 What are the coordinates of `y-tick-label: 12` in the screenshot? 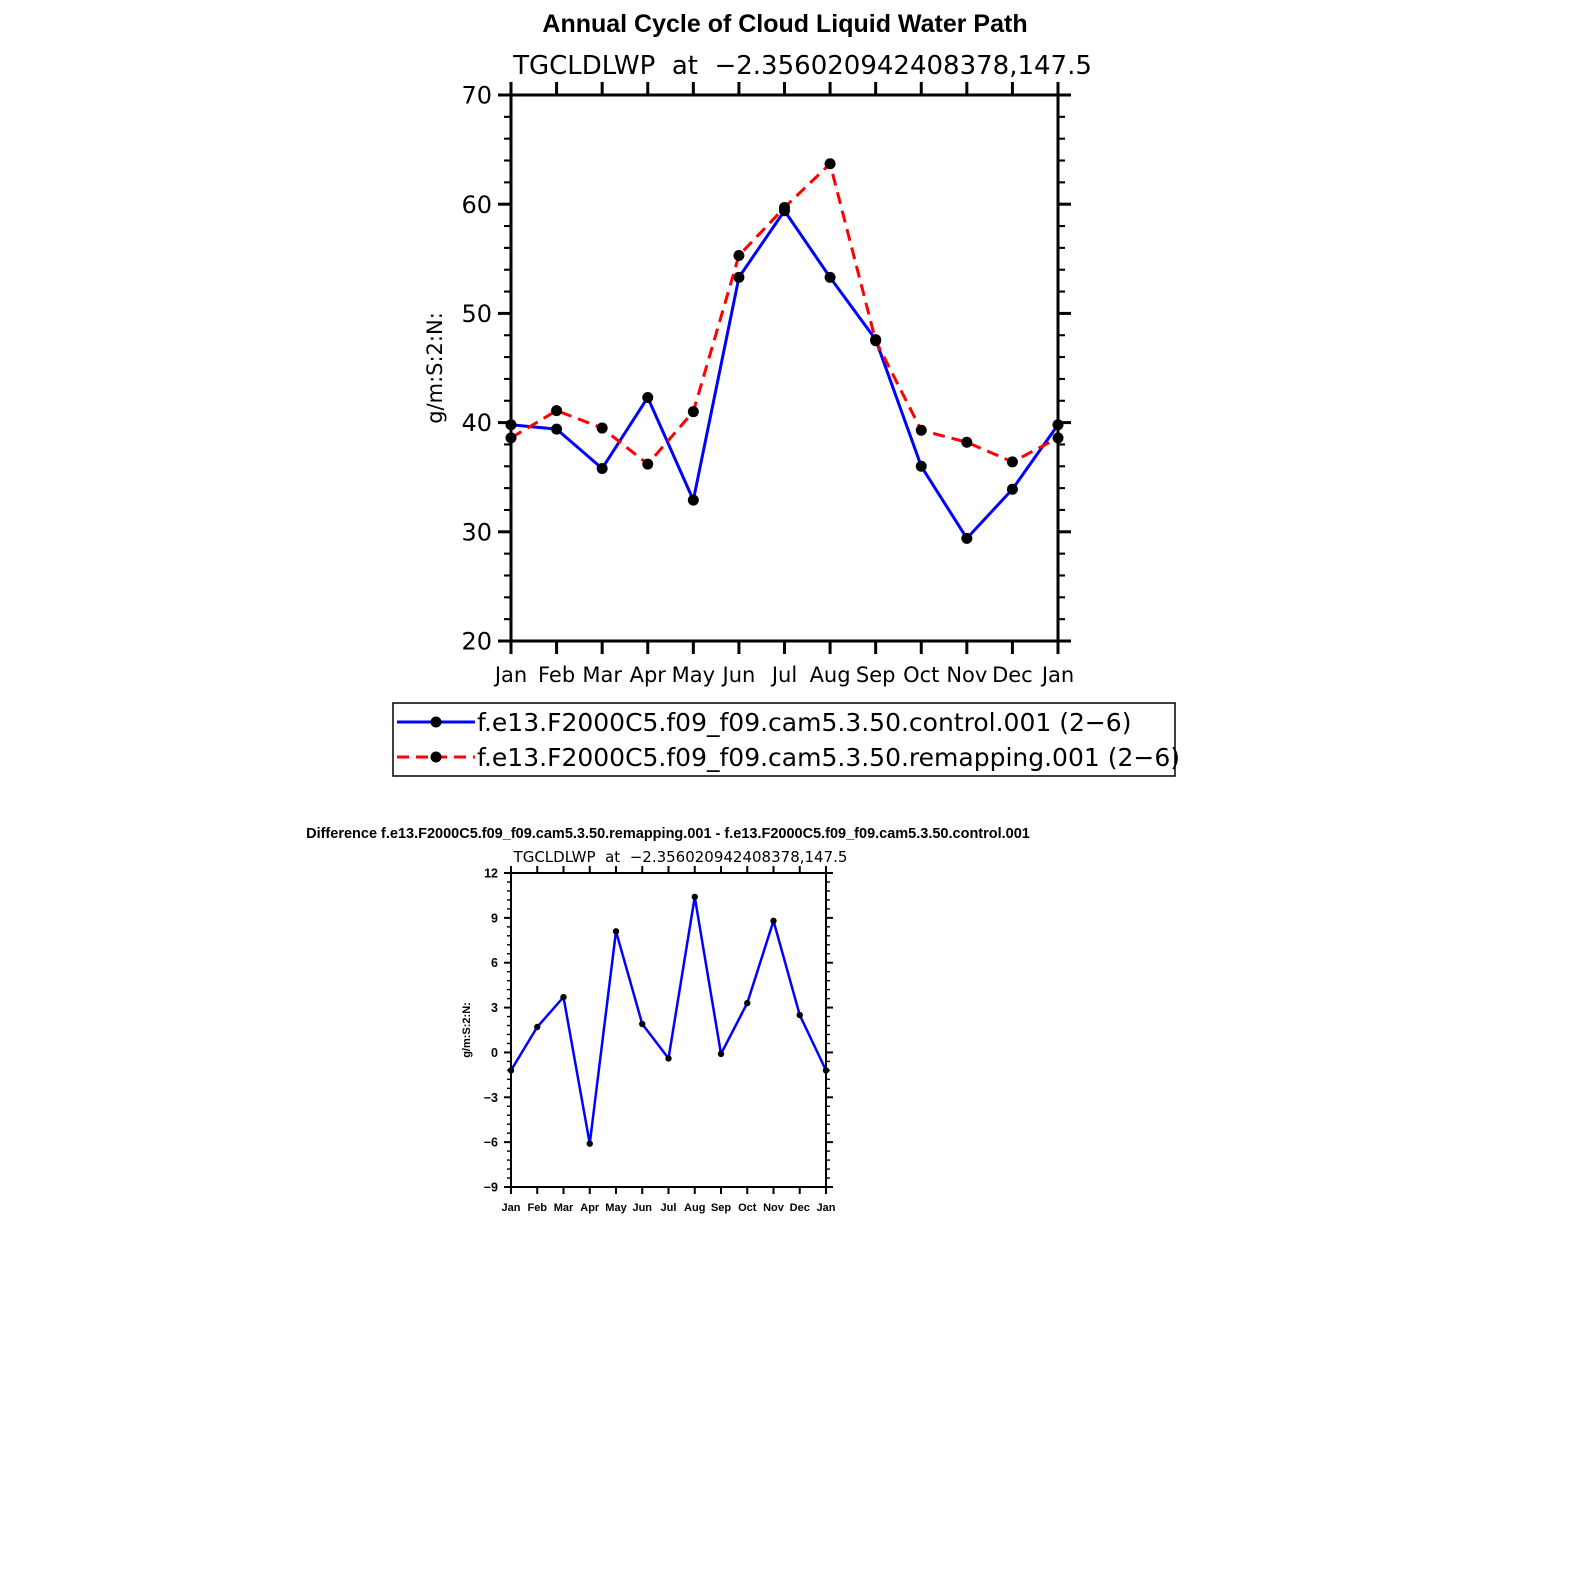 It's located at (491, 874).